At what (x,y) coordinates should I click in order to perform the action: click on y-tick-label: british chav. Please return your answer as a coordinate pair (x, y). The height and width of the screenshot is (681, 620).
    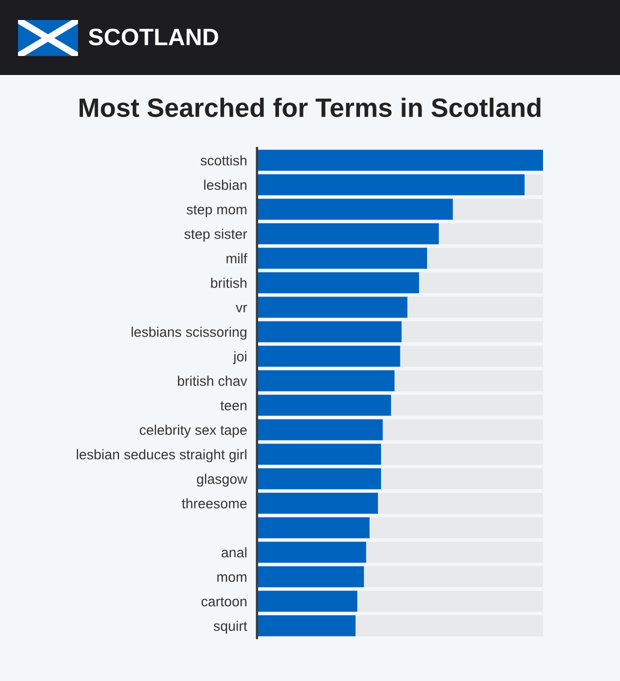
    Looking at the image, I should click on (213, 381).